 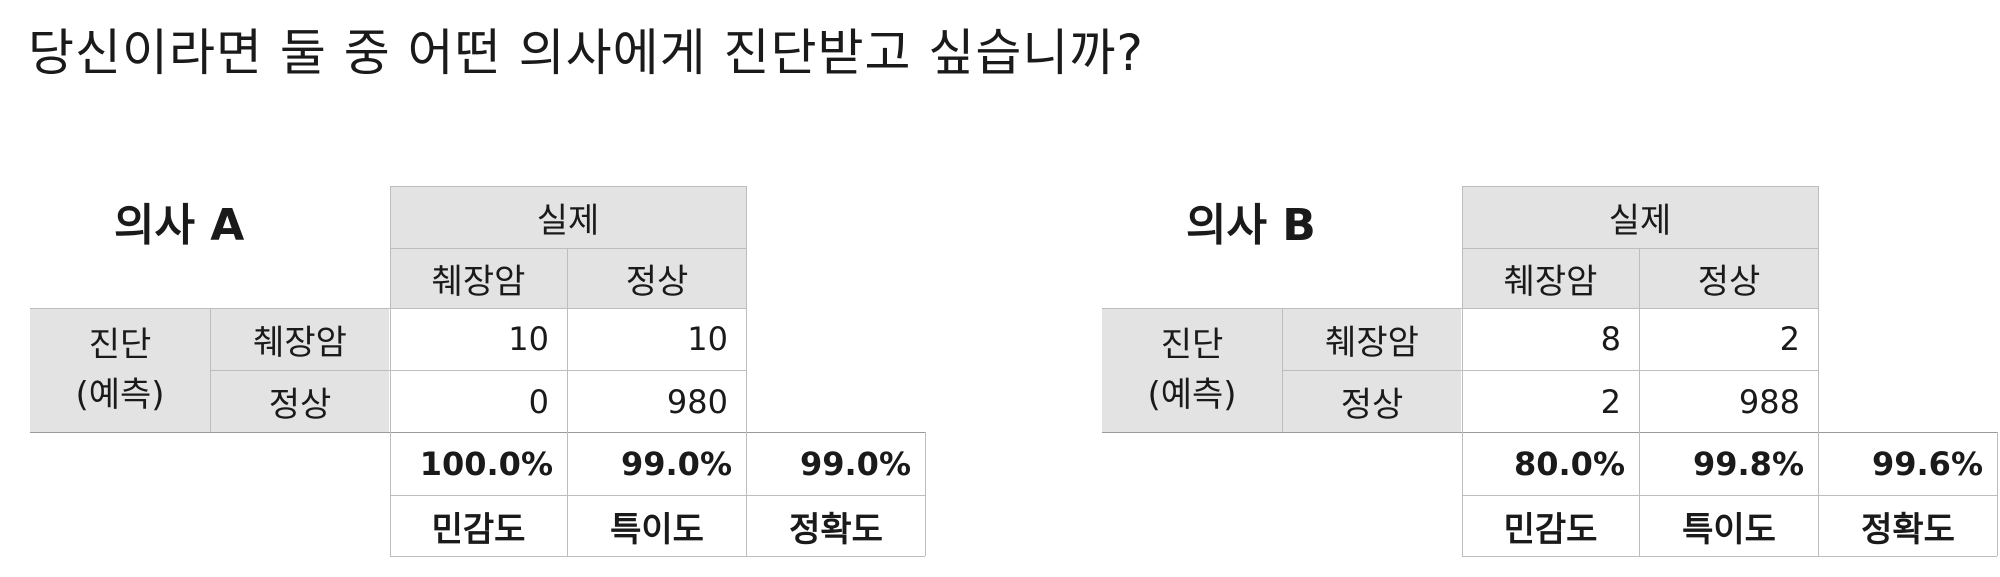 What do you see at coordinates (657, 339) in the screenshot?
I see `cell-fp: 10` at bounding box center [657, 339].